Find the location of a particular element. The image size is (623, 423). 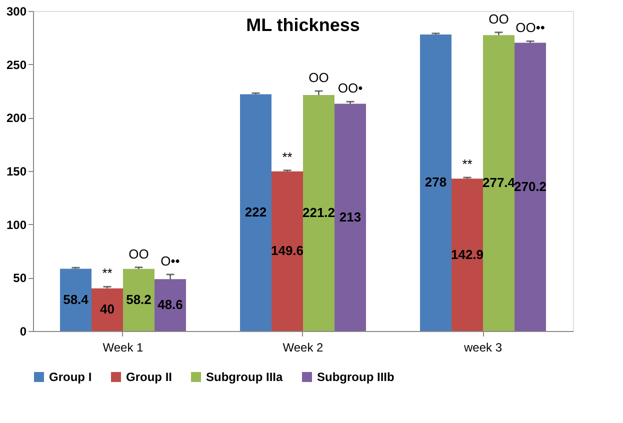

legend-label: Subgroup IIIa is located at coordinates (244, 377).